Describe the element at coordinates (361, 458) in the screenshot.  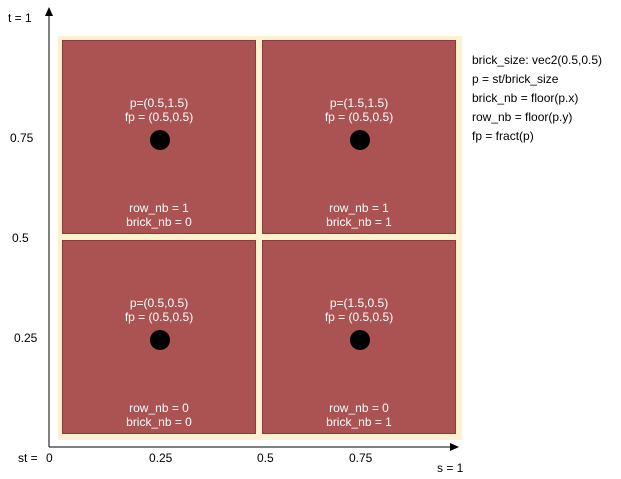
I see `x-tick-075: 0.75` at that location.